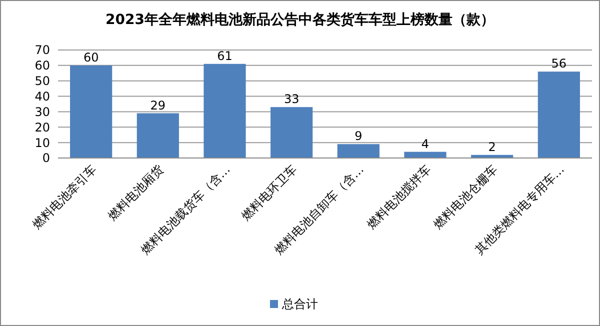  What do you see at coordinates (358, 136) in the screenshot?
I see `data-label: 9` at bounding box center [358, 136].